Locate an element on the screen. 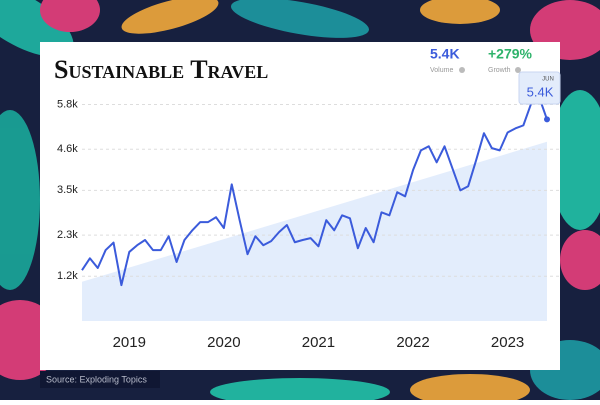 The height and width of the screenshot is (405, 600). chart-title: Sustainable Travel is located at coordinates (161, 69).